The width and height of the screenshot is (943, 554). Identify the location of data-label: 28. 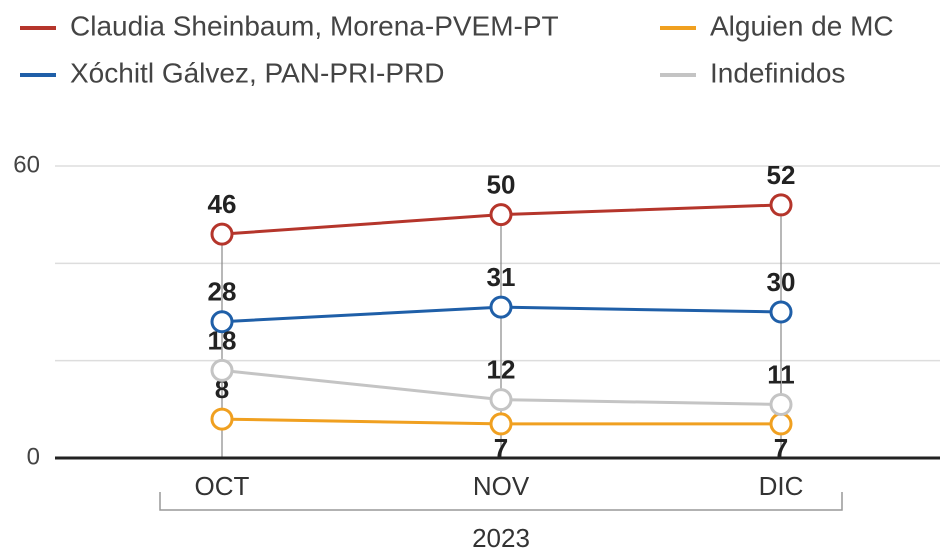
(222, 292).